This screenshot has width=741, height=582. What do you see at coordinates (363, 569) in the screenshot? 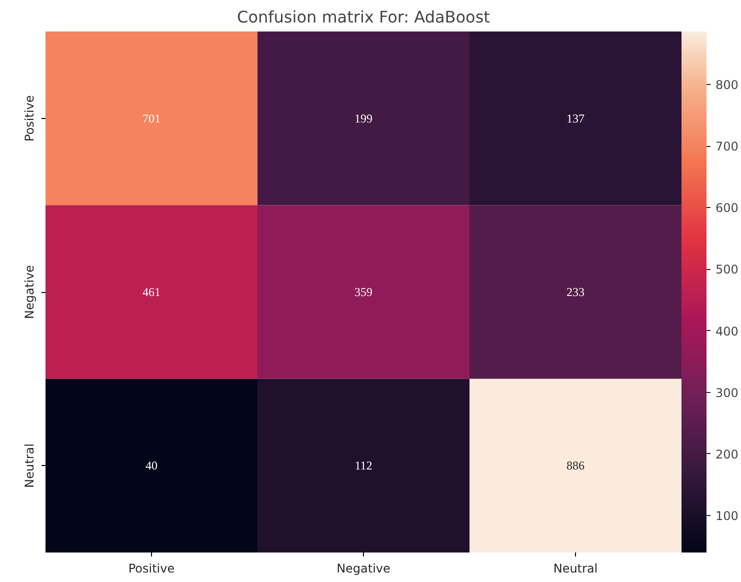
I see `x-tick-label: Negative` at bounding box center [363, 569].